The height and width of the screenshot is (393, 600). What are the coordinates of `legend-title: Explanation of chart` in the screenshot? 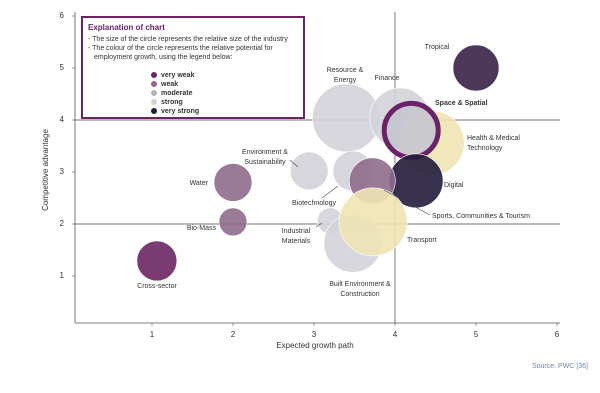 It's located at (126, 27).